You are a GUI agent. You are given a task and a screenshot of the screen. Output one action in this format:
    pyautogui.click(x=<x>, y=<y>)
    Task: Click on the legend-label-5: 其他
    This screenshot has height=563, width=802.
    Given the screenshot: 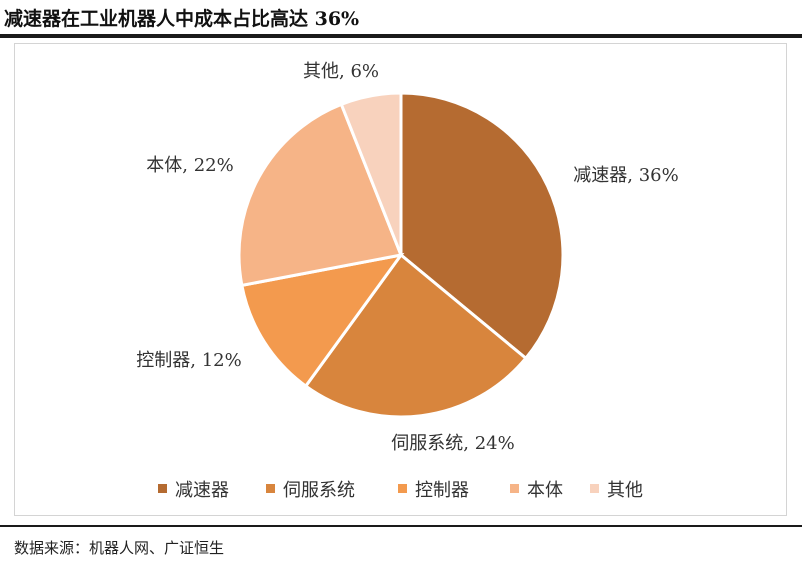 What is the action you would take?
    pyautogui.click(x=625, y=490)
    